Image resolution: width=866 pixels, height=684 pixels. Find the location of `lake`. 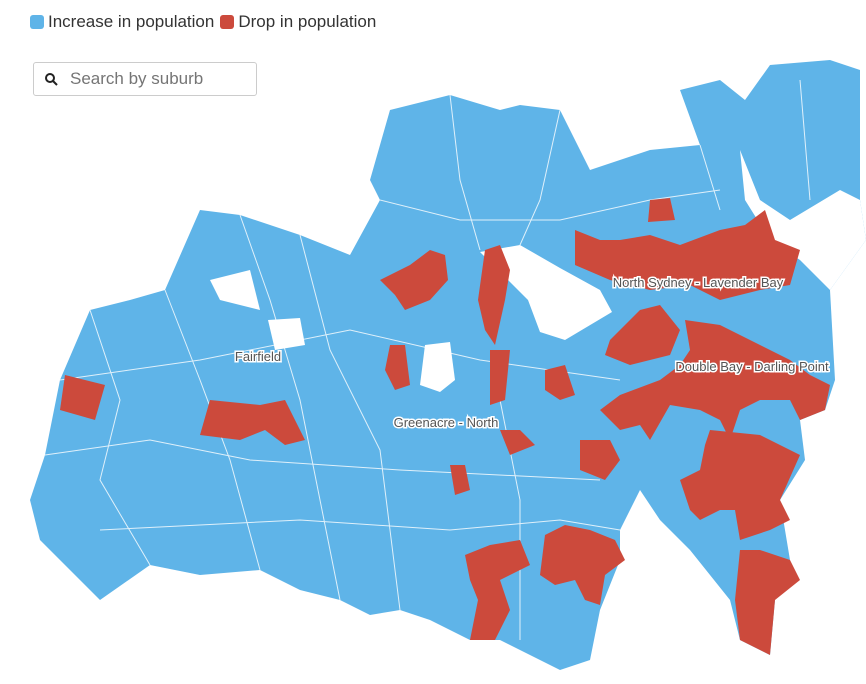

lake is located at coordinates (437, 367).